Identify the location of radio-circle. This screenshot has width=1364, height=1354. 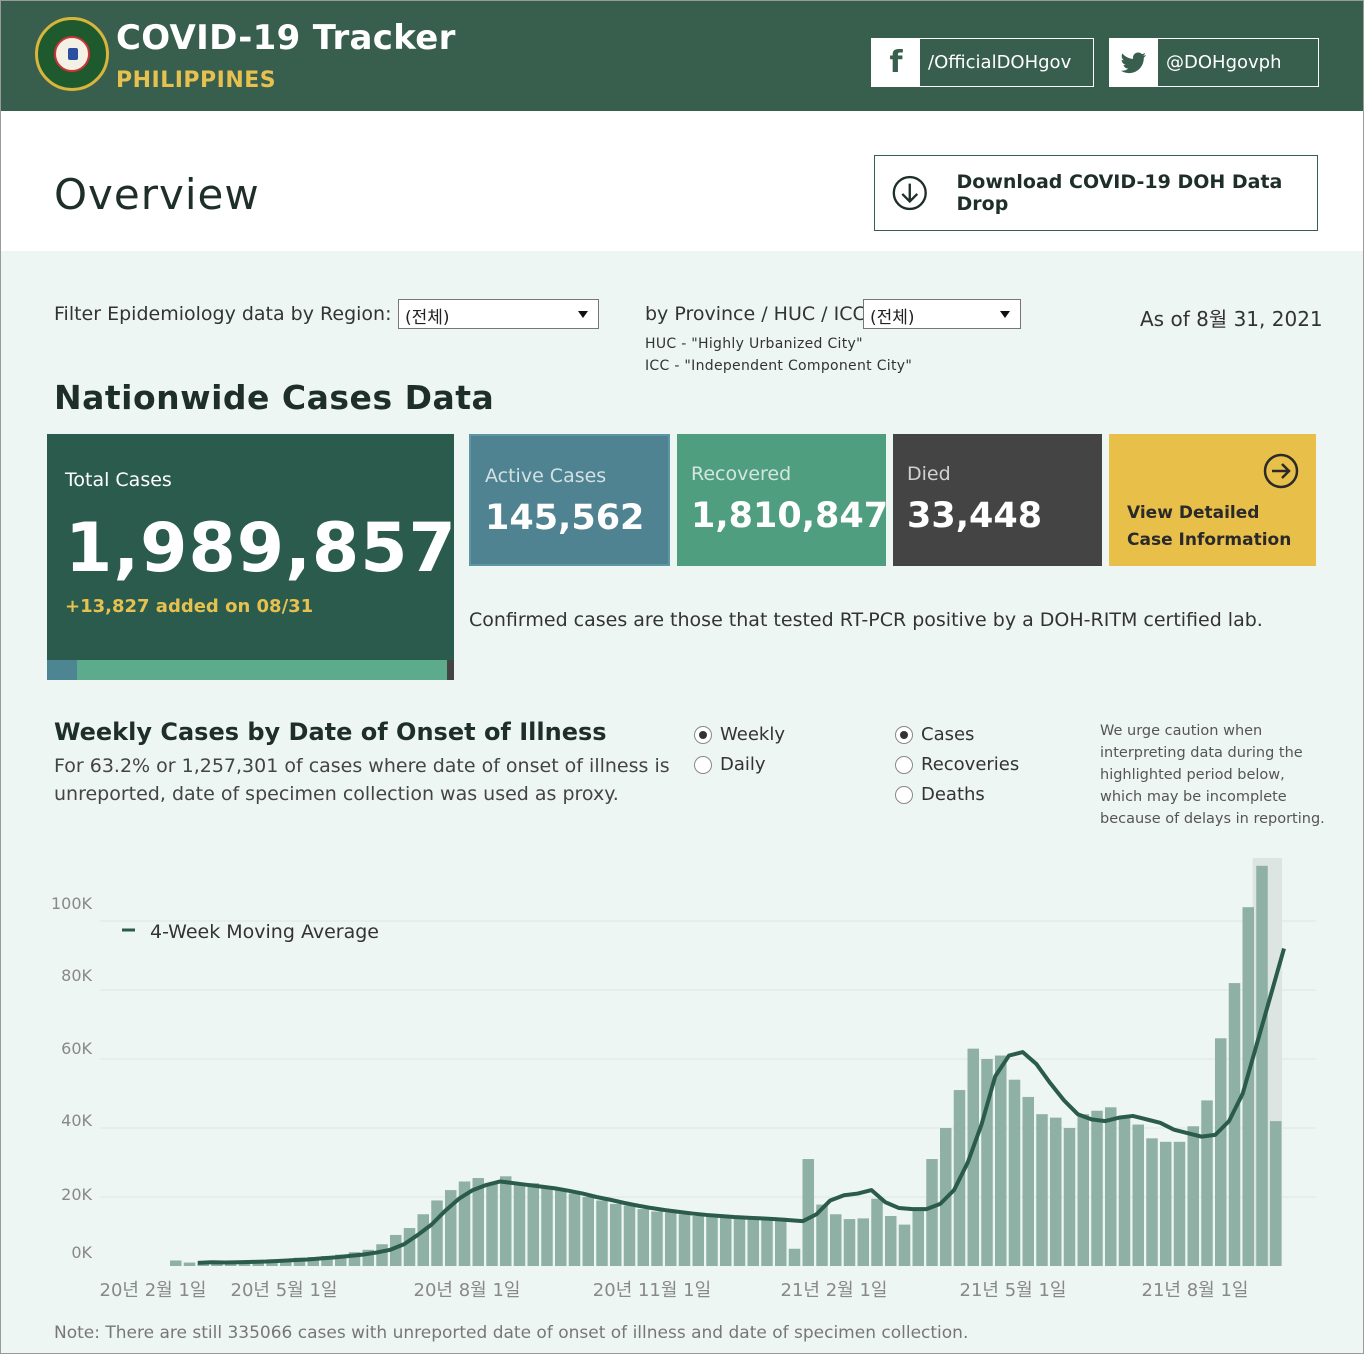
(904, 794).